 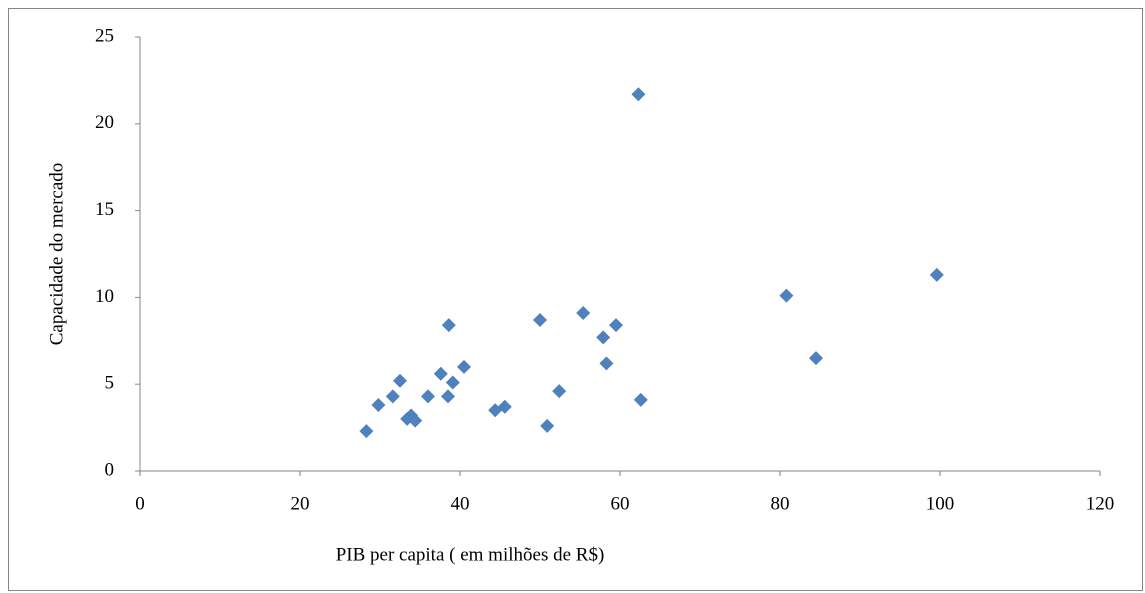 What do you see at coordinates (104, 35) in the screenshot?
I see `y-tick-label: 25` at bounding box center [104, 35].